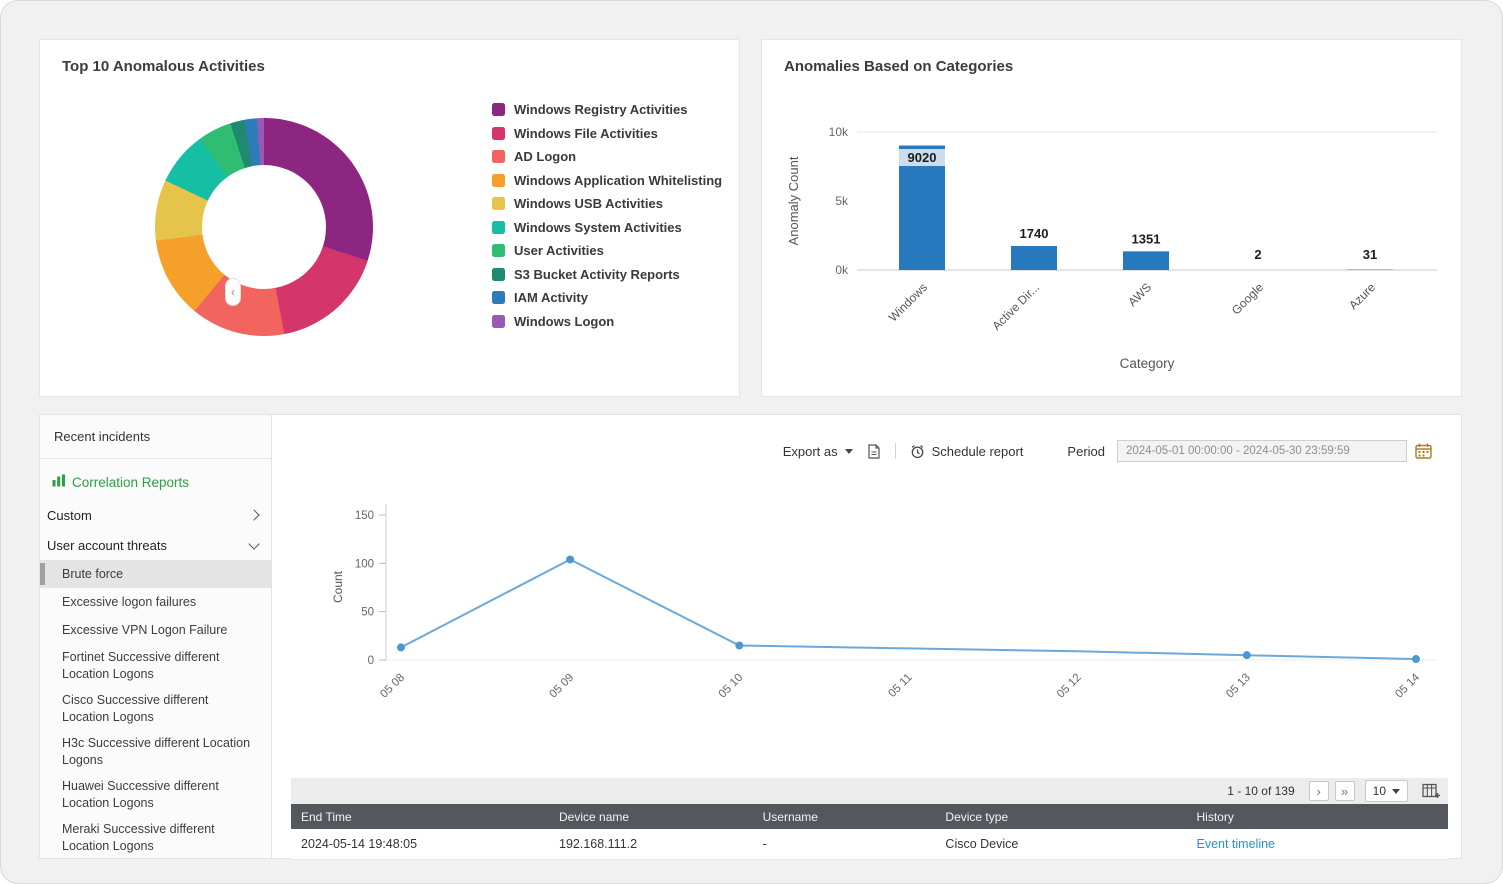 Image resolution: width=1503 pixels, height=884 pixels. Describe the element at coordinates (69, 515) in the screenshot. I see `custom-group-label: Custom` at that location.